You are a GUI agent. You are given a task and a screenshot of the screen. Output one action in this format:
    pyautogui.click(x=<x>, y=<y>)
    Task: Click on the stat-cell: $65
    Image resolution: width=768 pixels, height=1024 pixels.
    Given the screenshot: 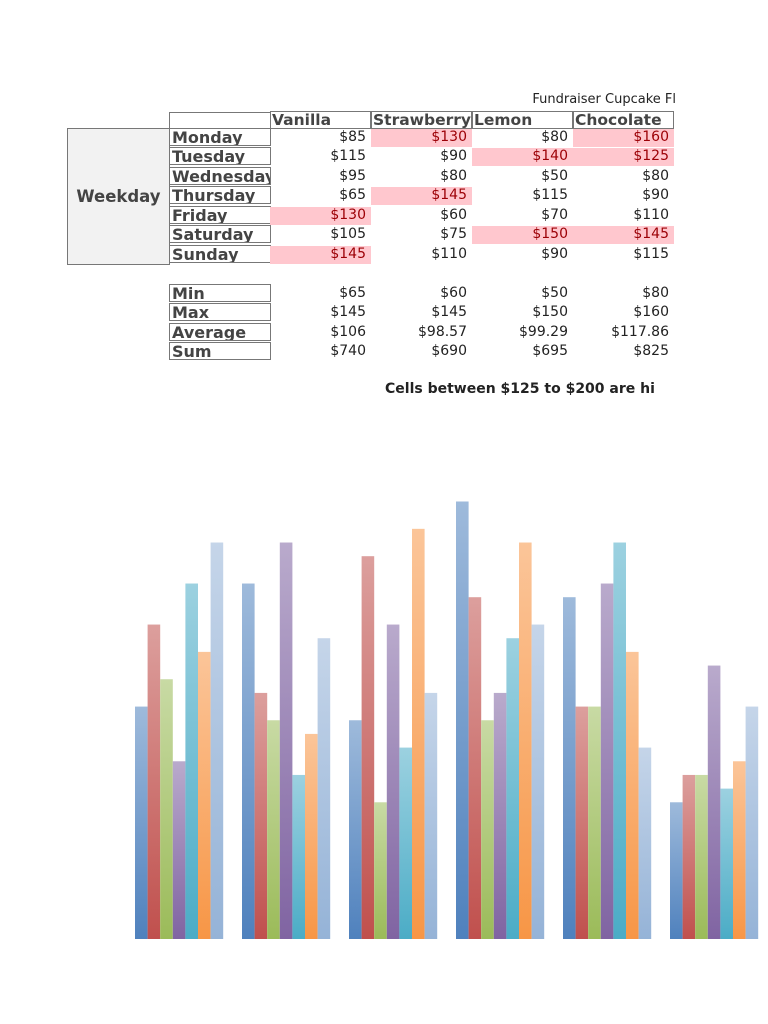 What is the action you would take?
    pyautogui.click(x=352, y=293)
    